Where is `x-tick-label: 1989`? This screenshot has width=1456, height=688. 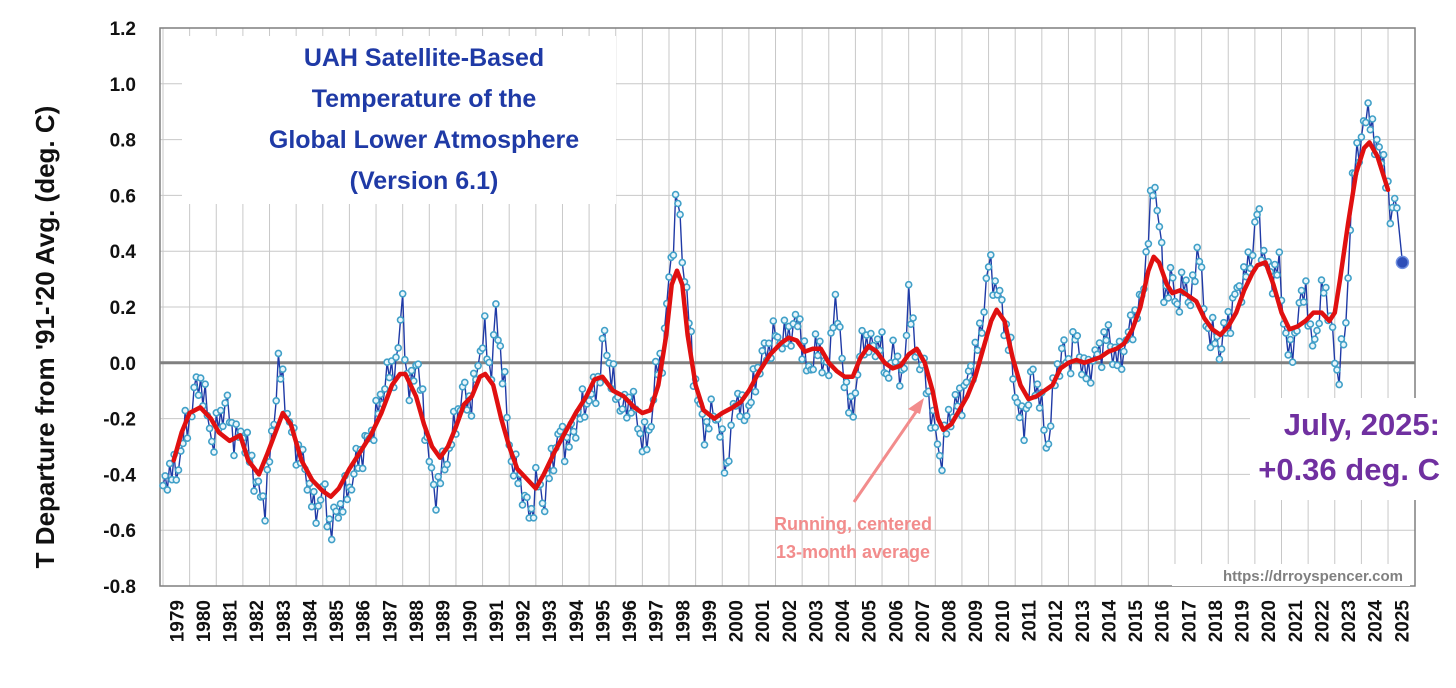 x-tick-label: 1989 is located at coordinates (444, 621).